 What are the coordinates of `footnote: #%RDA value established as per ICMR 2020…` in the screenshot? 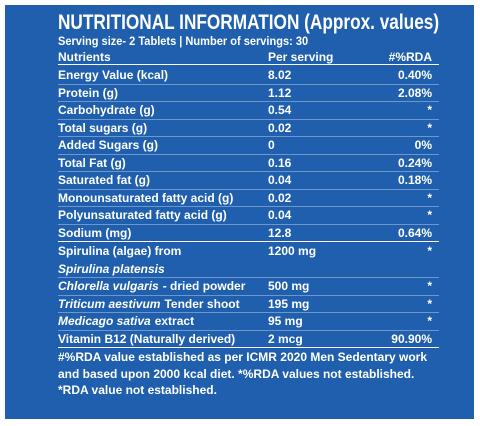 It's located at (243, 373).